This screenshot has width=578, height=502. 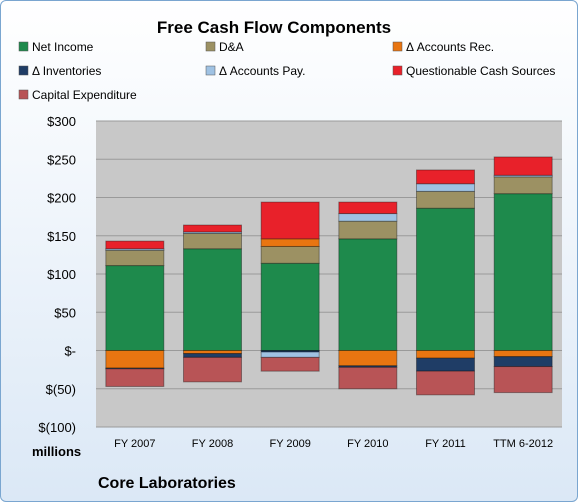 I want to click on bar-segment-d-a-fy-2009, so click(x=290, y=254).